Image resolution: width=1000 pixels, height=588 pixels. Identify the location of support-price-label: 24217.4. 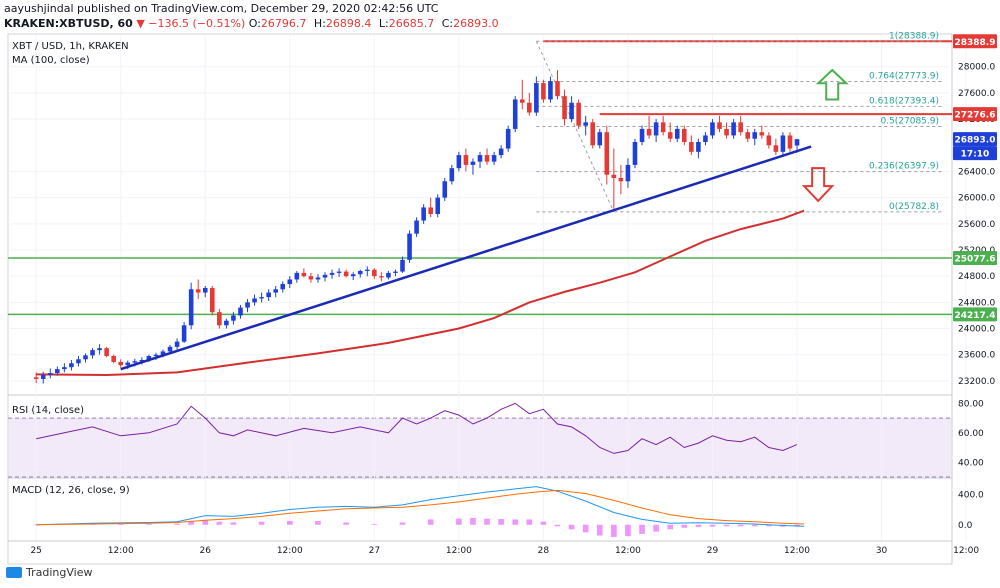
(975, 316).